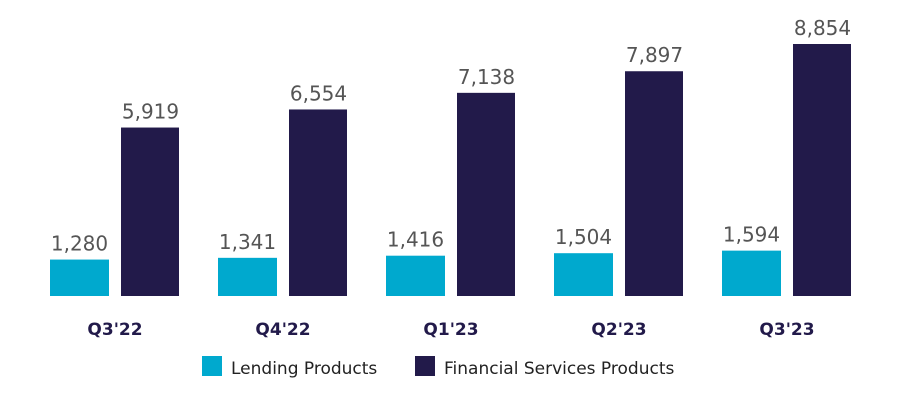 The image size is (900, 400). I want to click on data-label: 5,919, so click(150, 112).